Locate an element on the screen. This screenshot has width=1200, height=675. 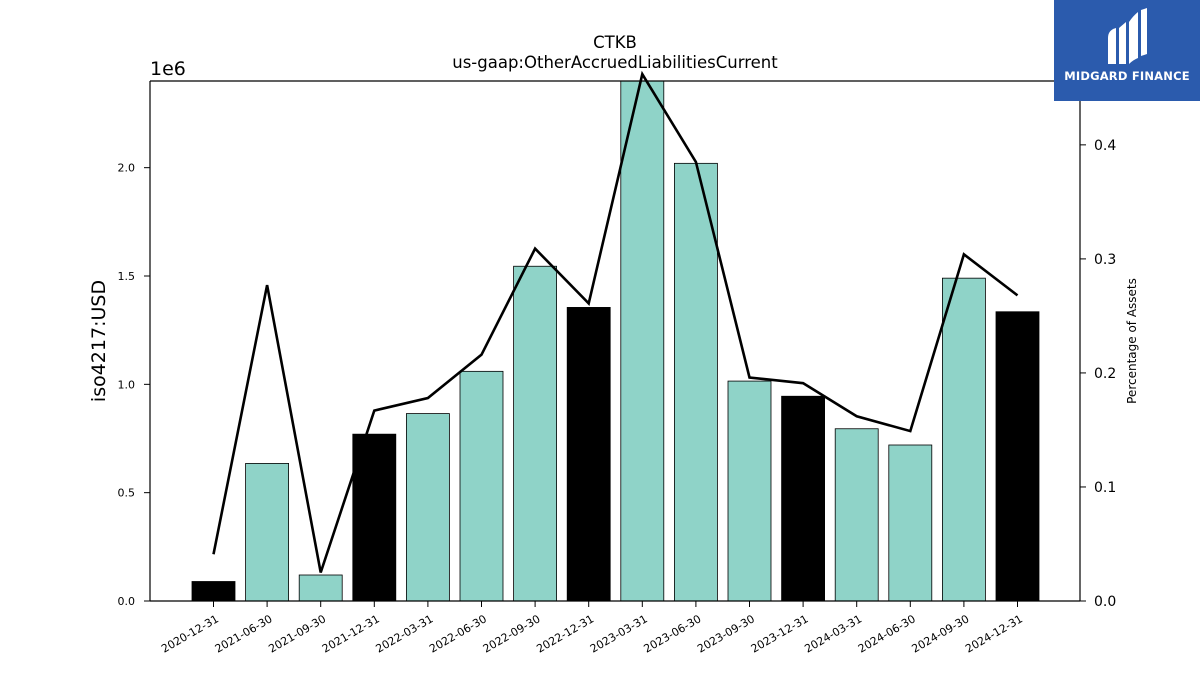
y-axis-multiplier: 1e6 is located at coordinates (168, 69).